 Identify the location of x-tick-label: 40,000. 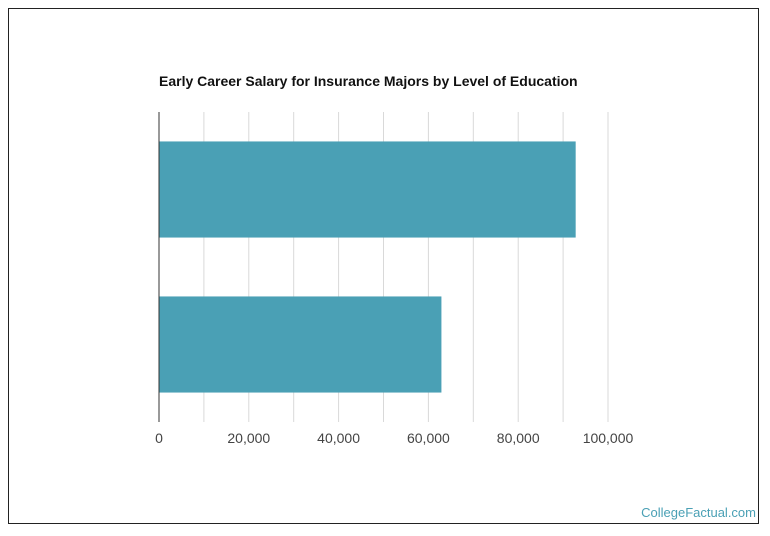
(338, 438).